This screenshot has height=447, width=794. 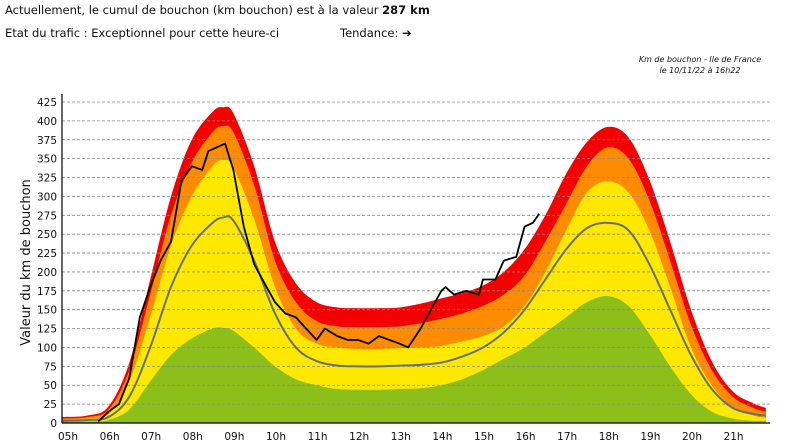 I want to click on chart-subtitle: le 10/11/22 à 16h22, so click(x=700, y=70).